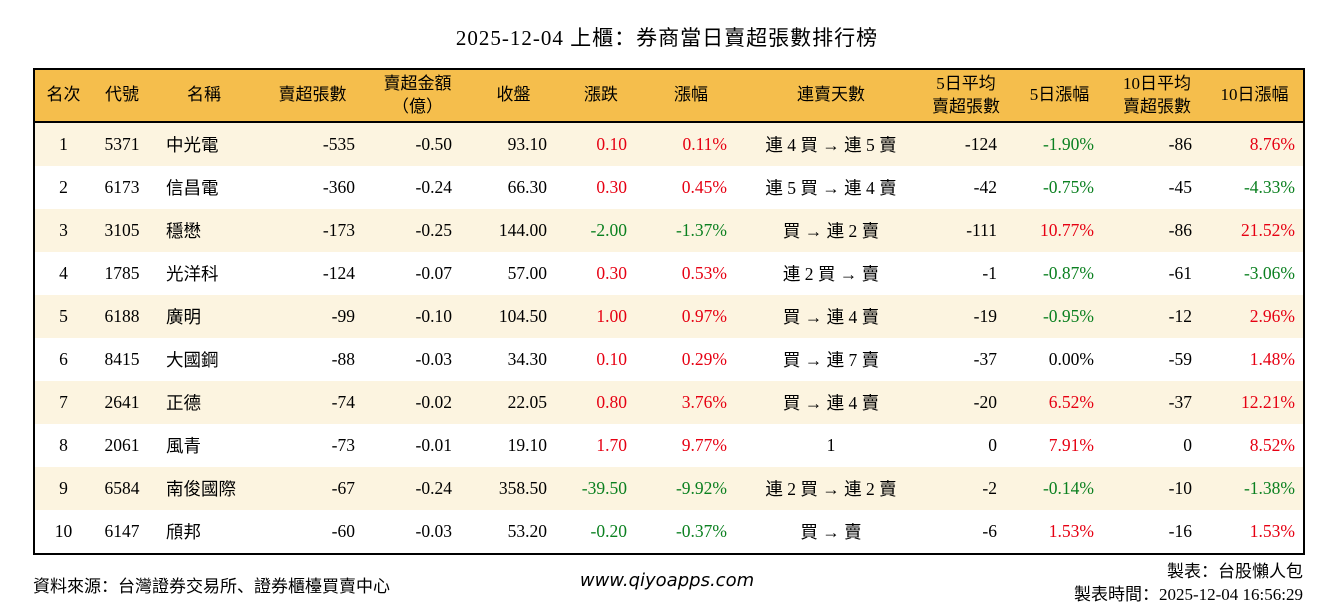 The width and height of the screenshot is (1334, 612). Describe the element at coordinates (831, 488) in the screenshot. I see `cell-streak: 連 2 買 → 連 2 賣` at that location.